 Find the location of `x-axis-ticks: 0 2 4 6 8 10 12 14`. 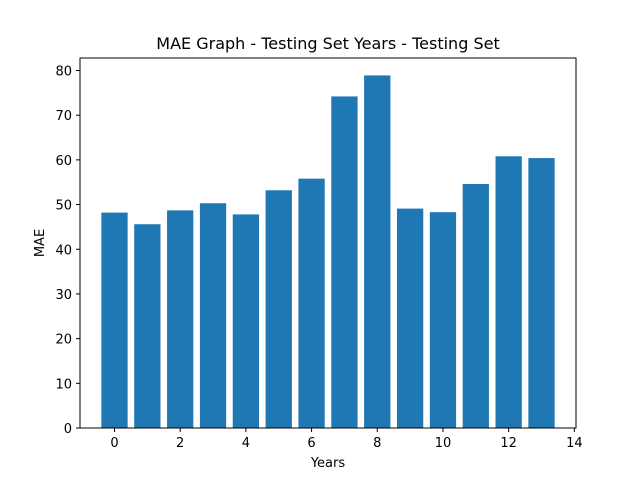

x-axis-ticks: 0 2 4 6 8 10 12 14 is located at coordinates (346, 439).